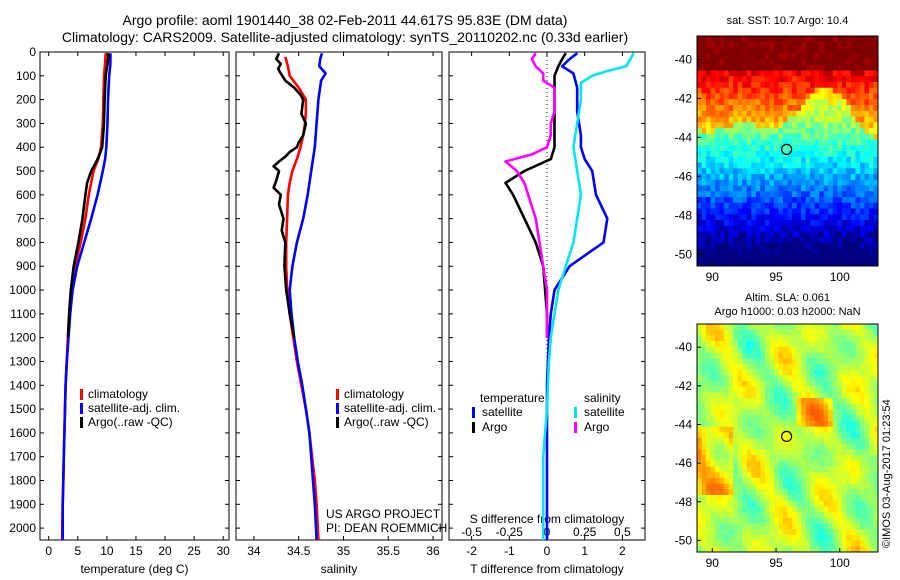 This screenshot has height=580, width=900. I want to click on project-line1: US ARGO PROJECT, so click(383, 514).